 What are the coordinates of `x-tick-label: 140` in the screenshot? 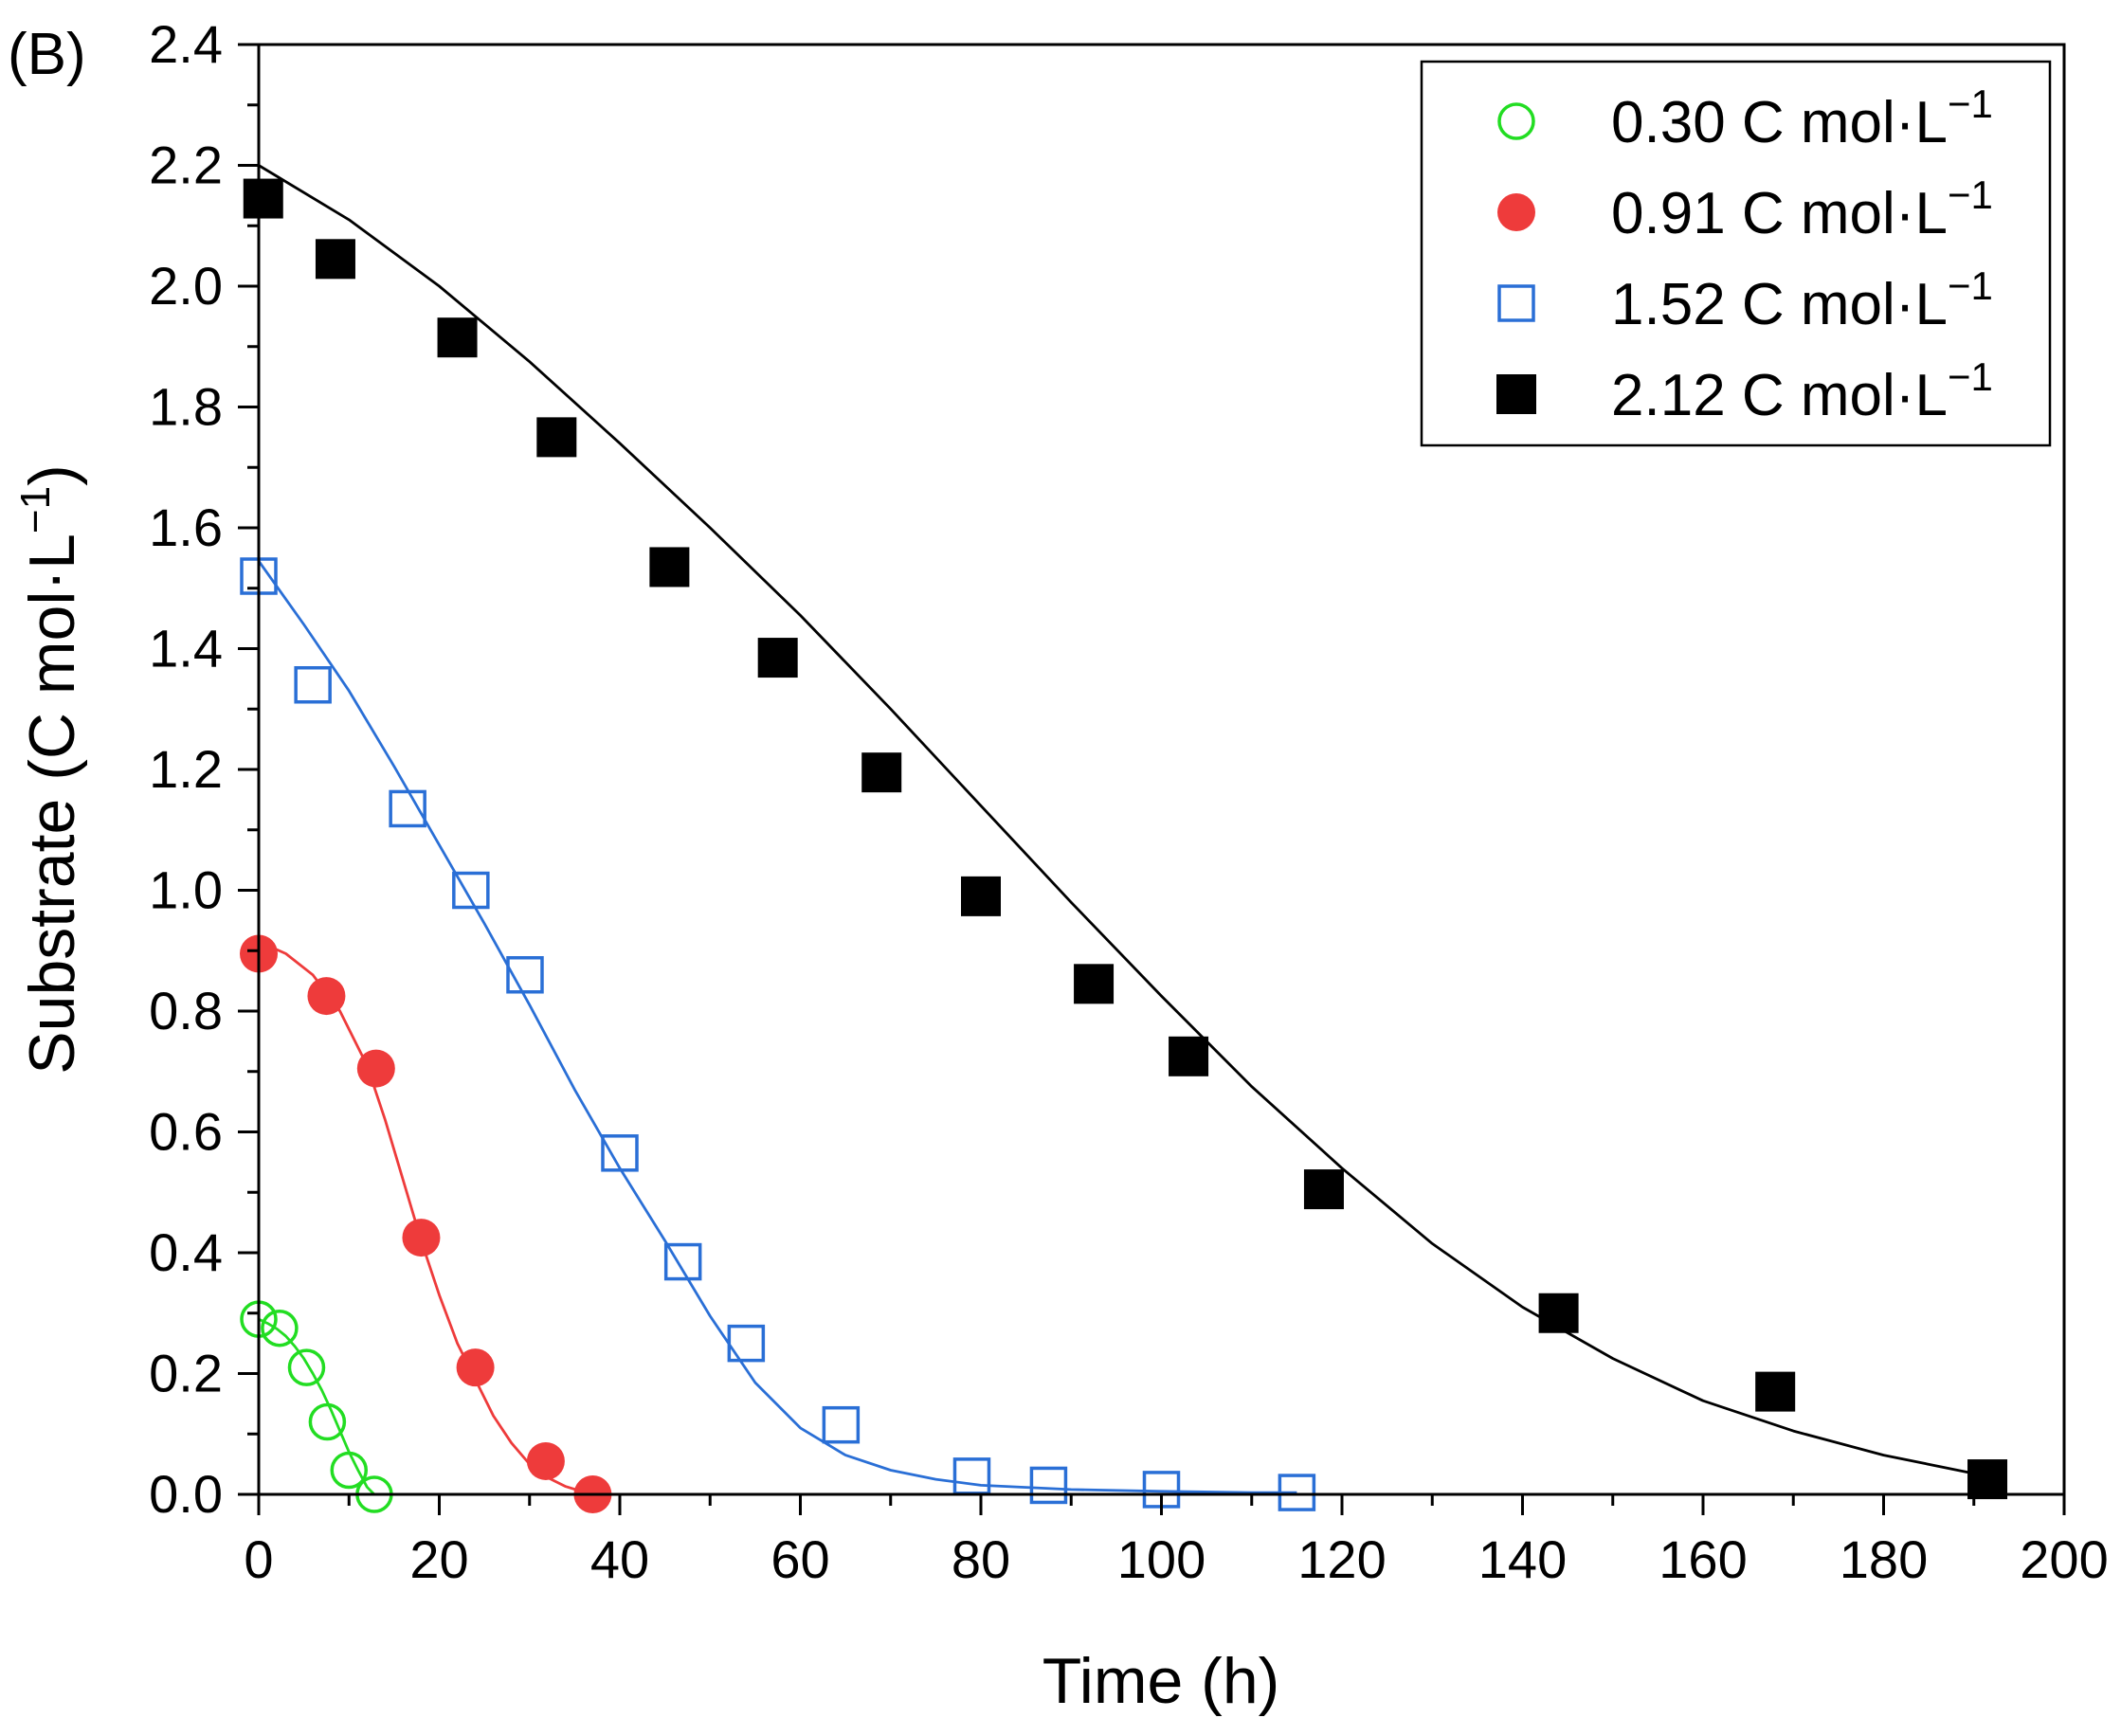 It's located at (1522, 1559).